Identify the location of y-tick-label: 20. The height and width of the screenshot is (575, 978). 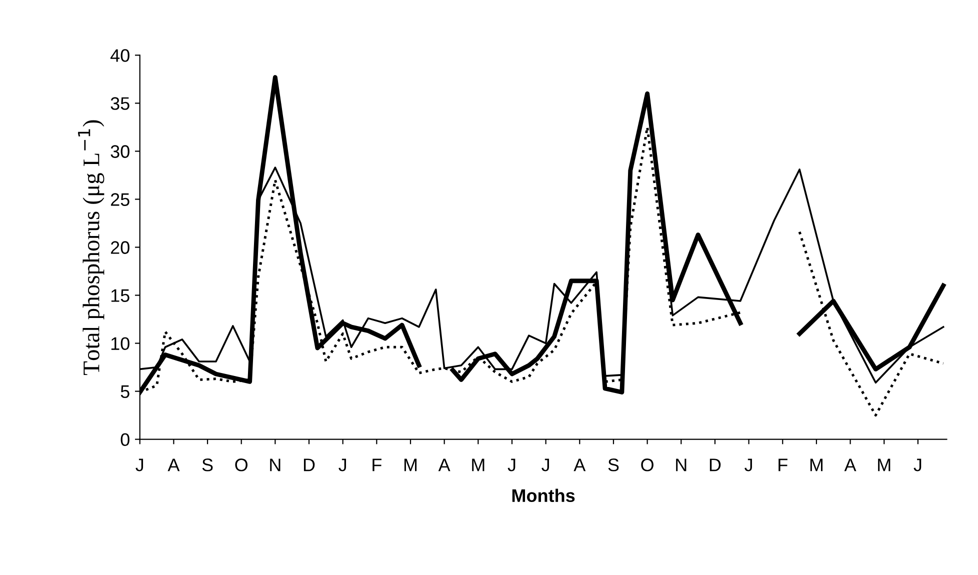
(120, 247).